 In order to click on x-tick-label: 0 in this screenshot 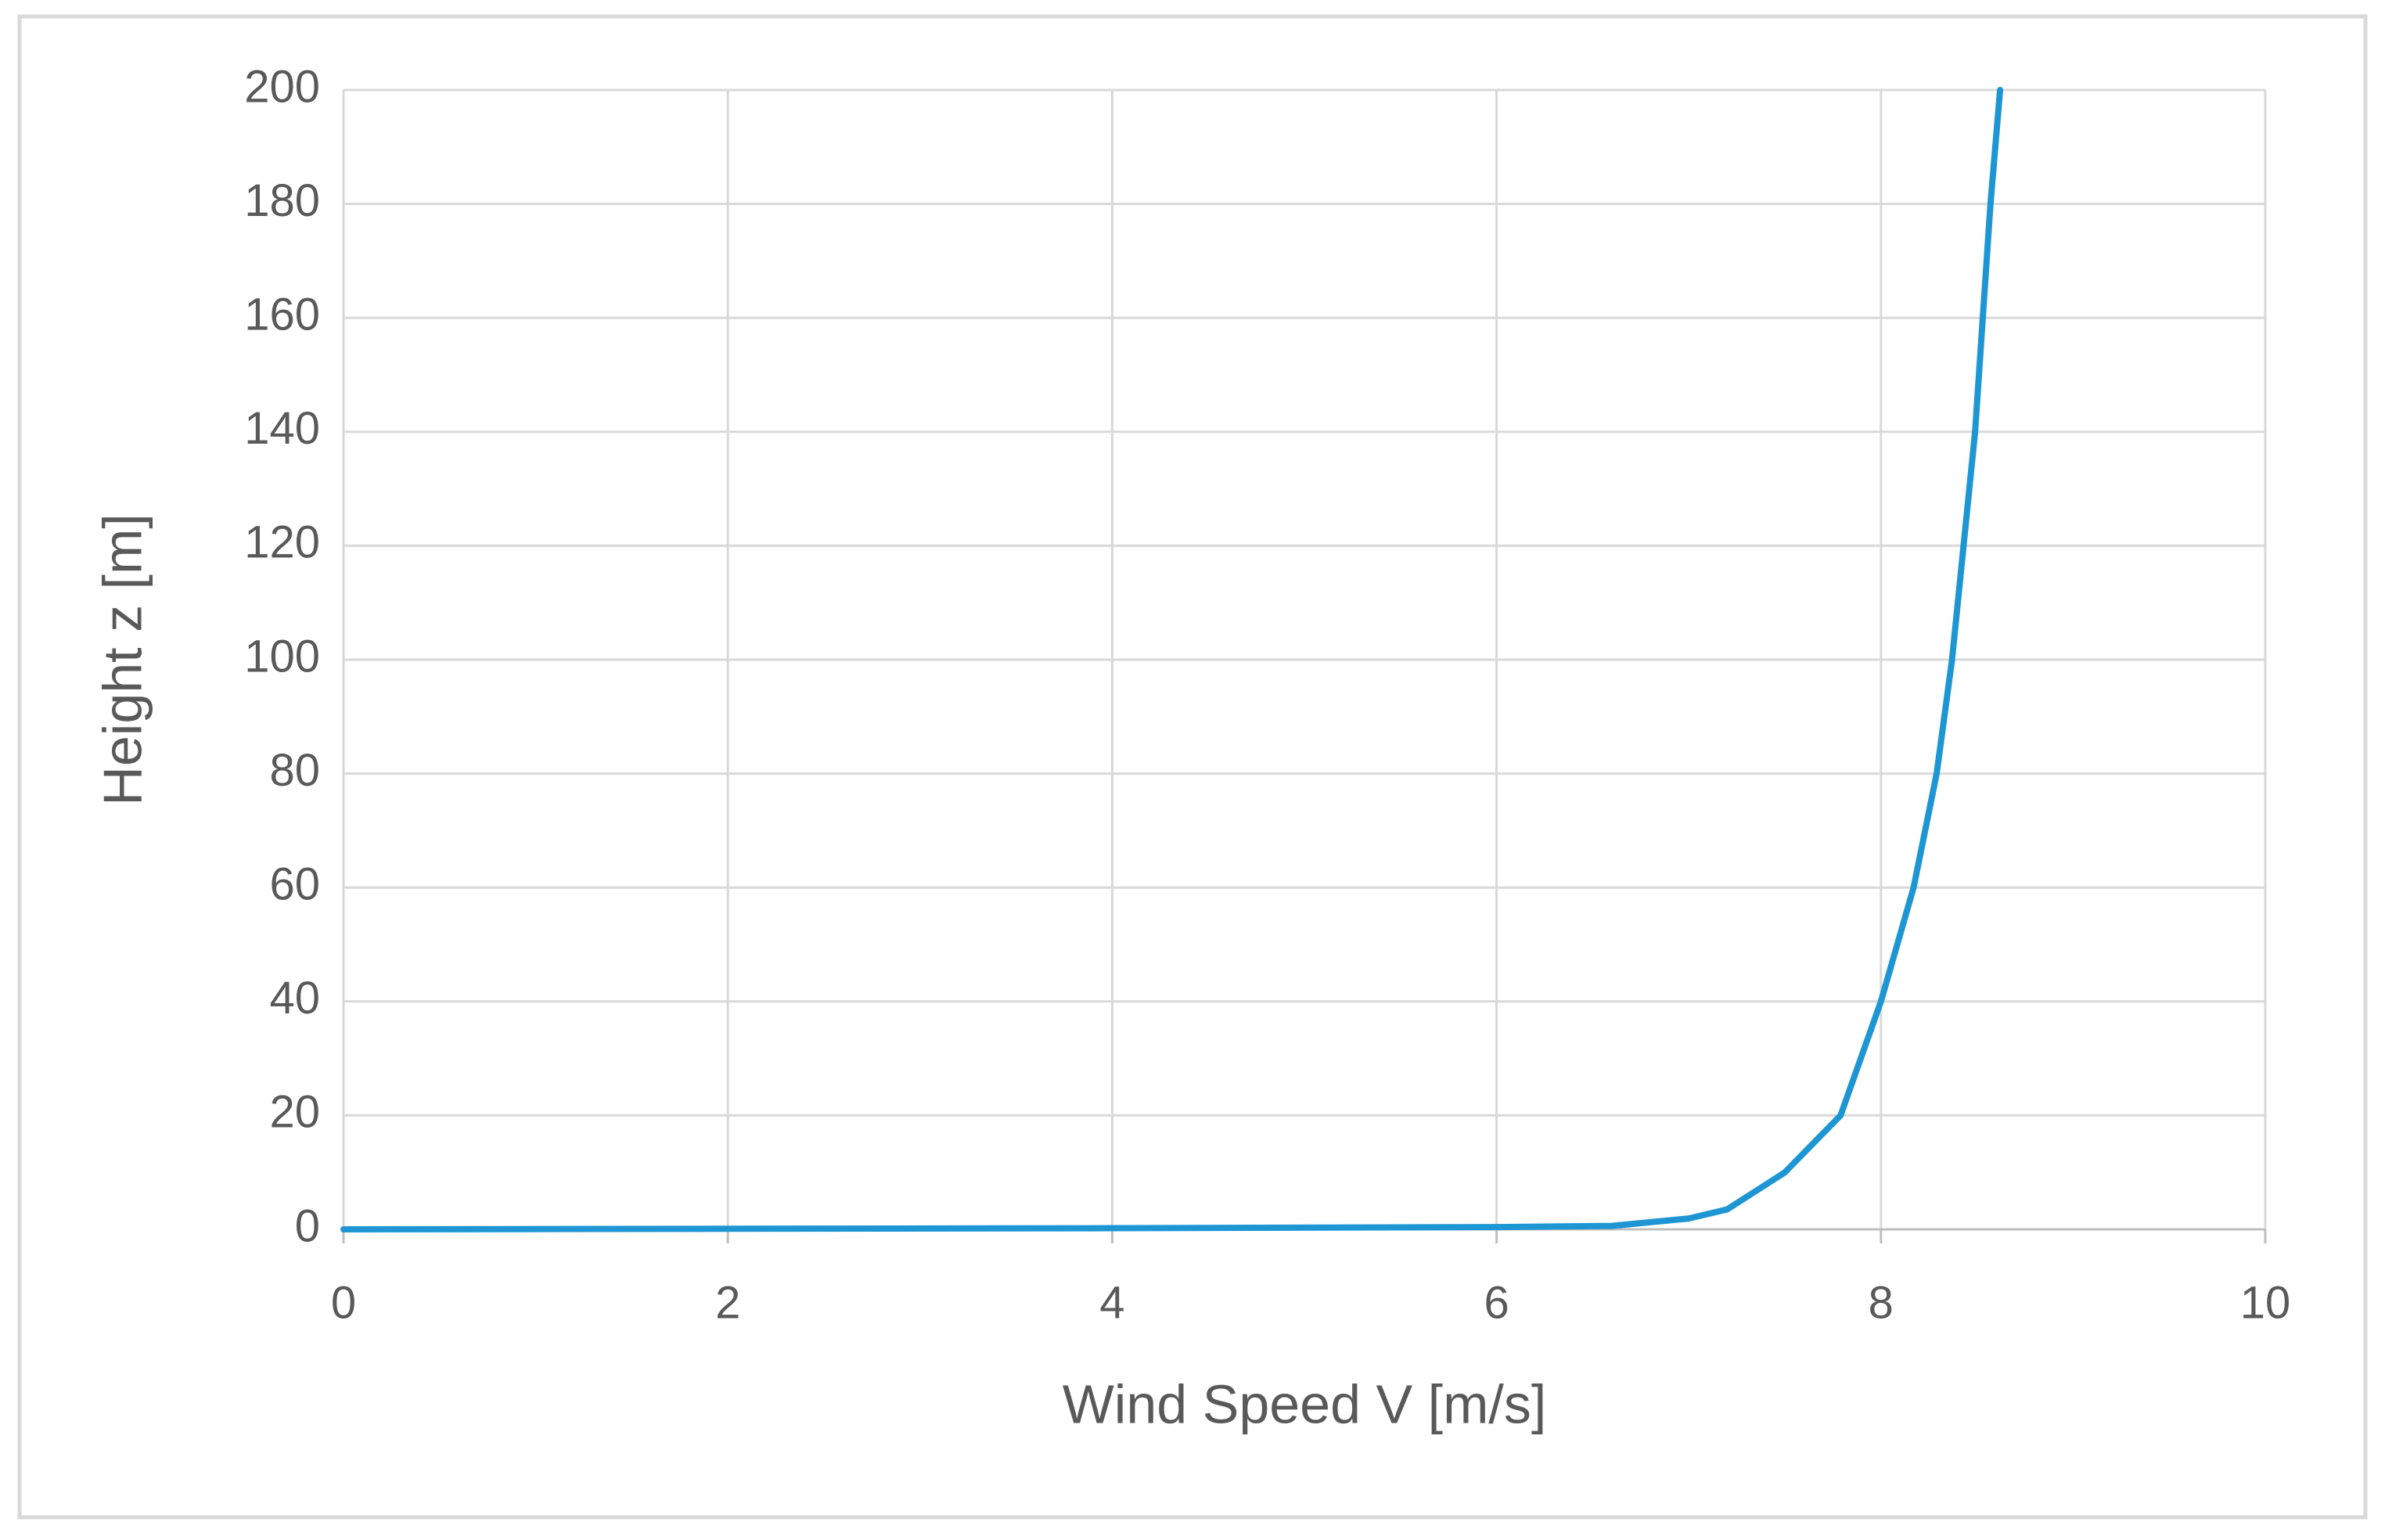, I will do `click(343, 1302)`.